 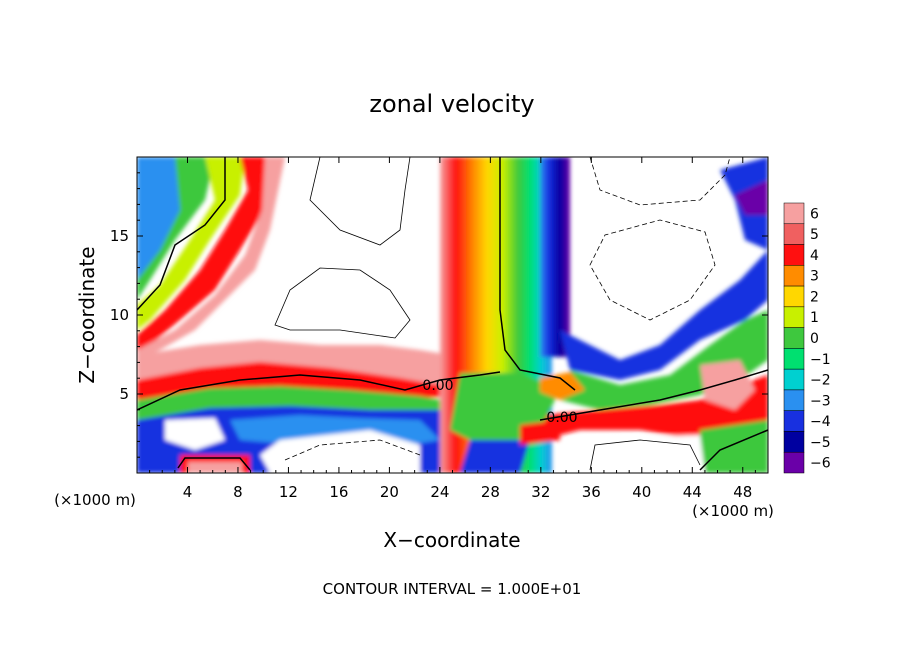 What do you see at coordinates (807, 338) in the screenshot?
I see `colorbar: 6 5 4 3 2 1 0 −1 −2 −3 −4 −5 −6` at bounding box center [807, 338].